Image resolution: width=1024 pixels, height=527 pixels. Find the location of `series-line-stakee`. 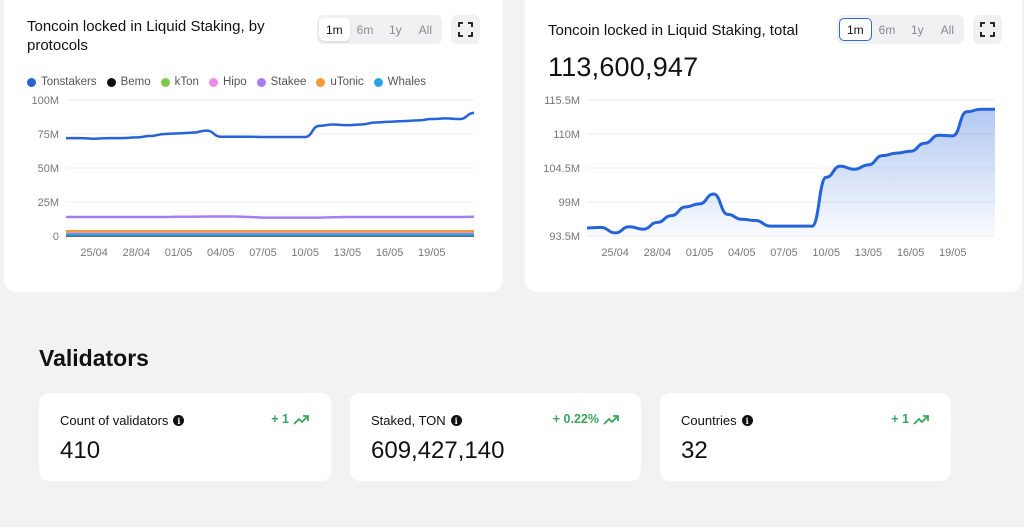

series-line-stakee is located at coordinates (270, 217).